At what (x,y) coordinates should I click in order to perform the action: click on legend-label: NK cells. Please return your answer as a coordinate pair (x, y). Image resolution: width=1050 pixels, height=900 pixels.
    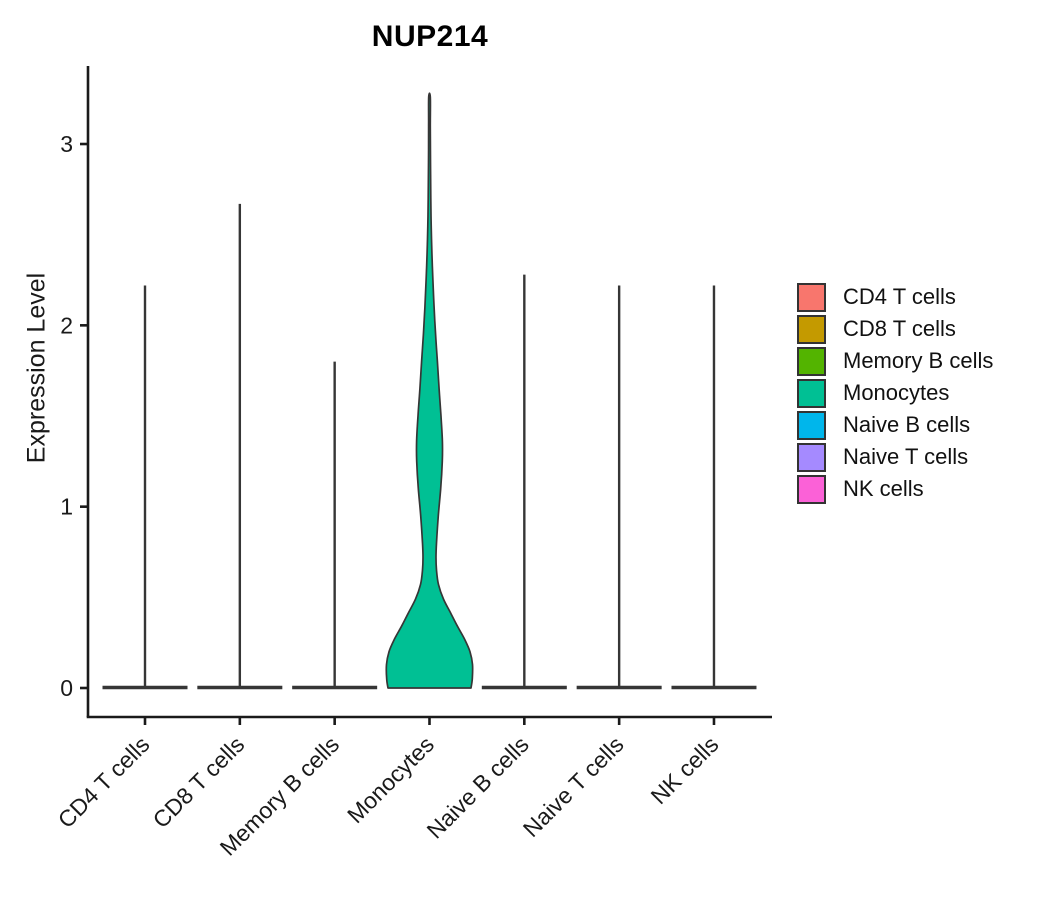
    Looking at the image, I should click on (883, 488).